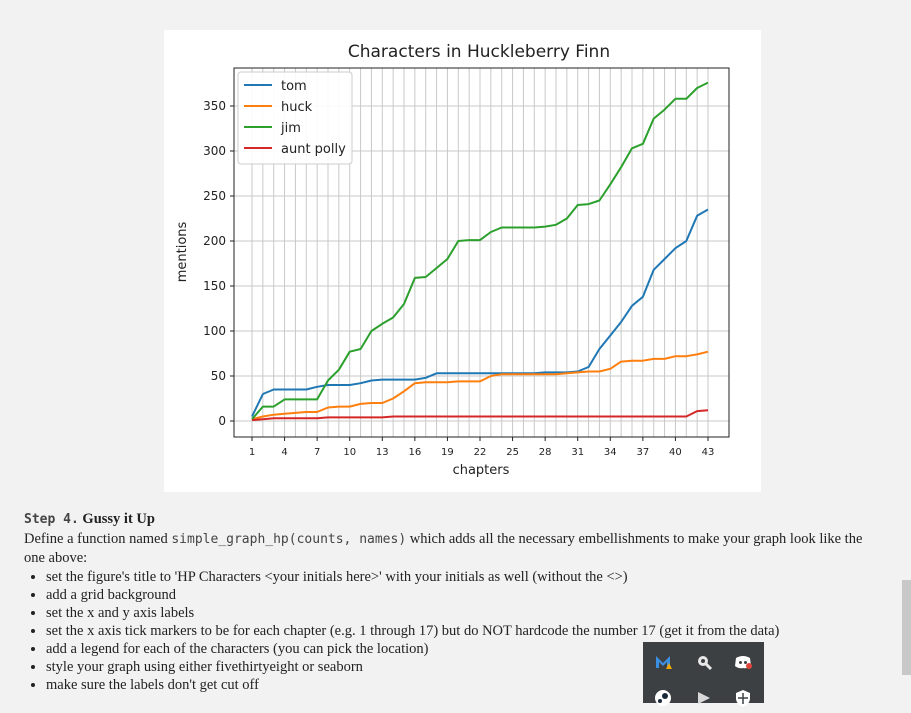 Image resolution: width=911 pixels, height=713 pixels. What do you see at coordinates (708, 452) in the screenshot?
I see `x-tick-label: 43` at bounding box center [708, 452].